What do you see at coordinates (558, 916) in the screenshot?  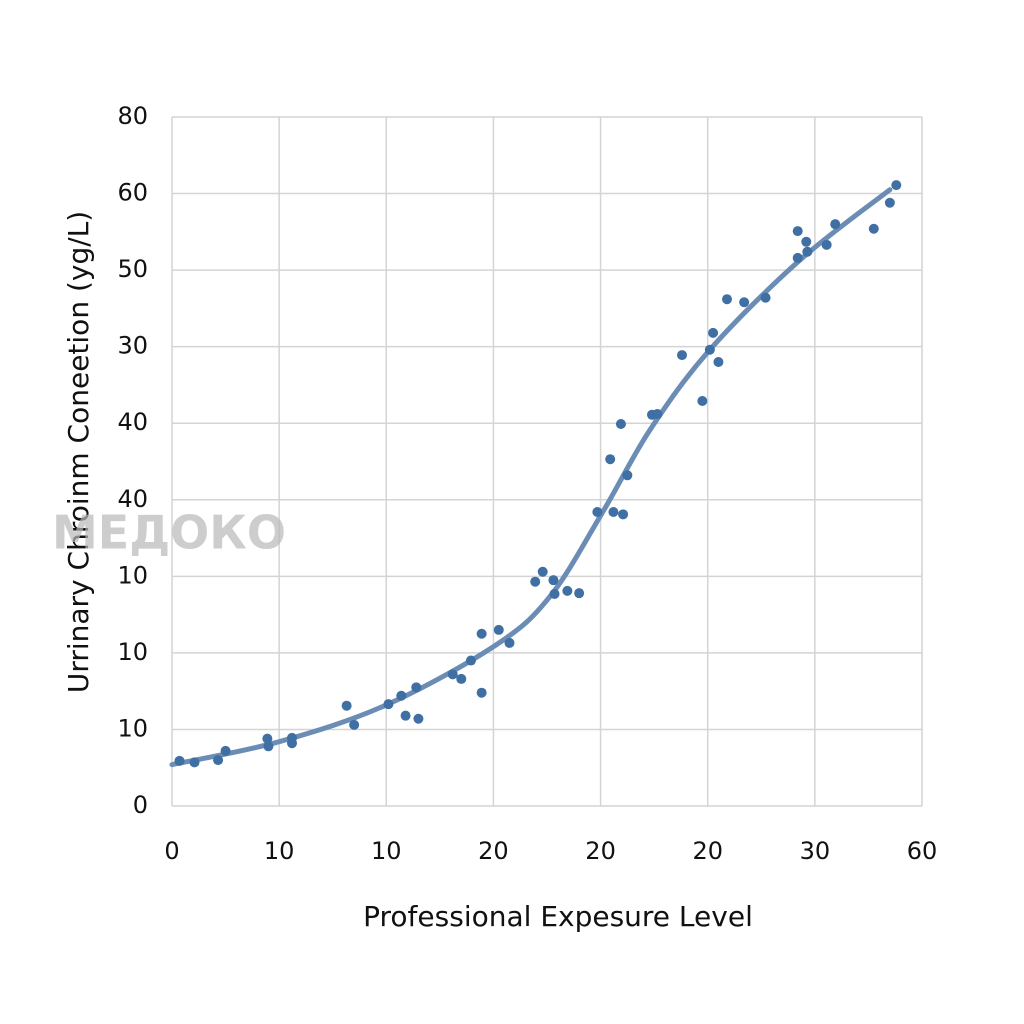 I see `x-axis-title: Professional Expesure Level` at bounding box center [558, 916].